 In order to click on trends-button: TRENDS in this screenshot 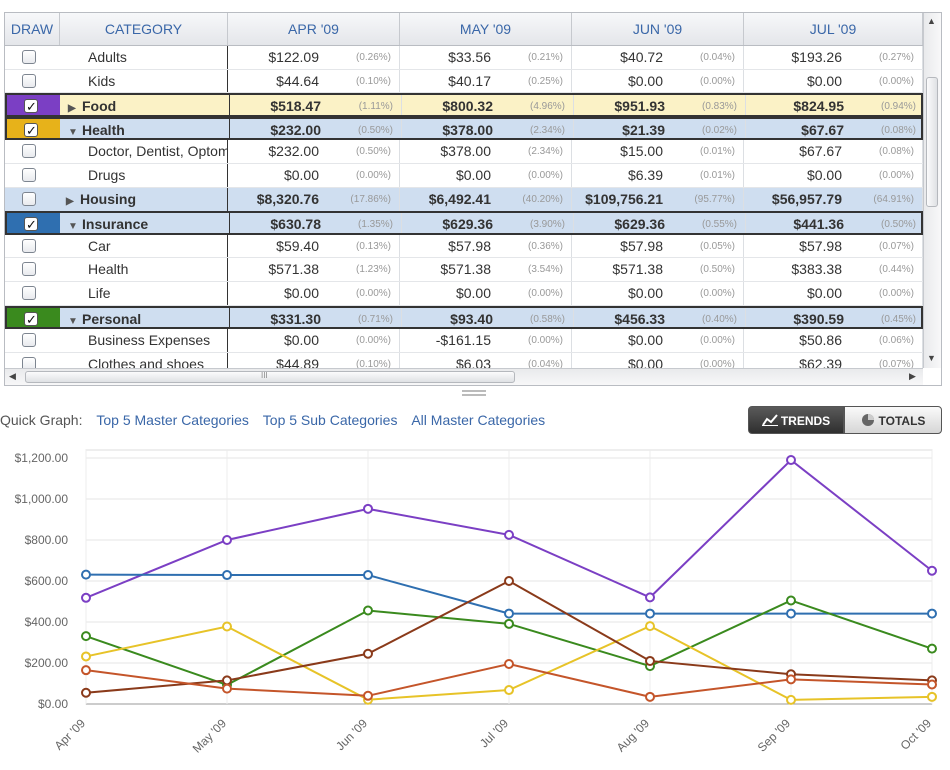, I will do `click(796, 420)`.